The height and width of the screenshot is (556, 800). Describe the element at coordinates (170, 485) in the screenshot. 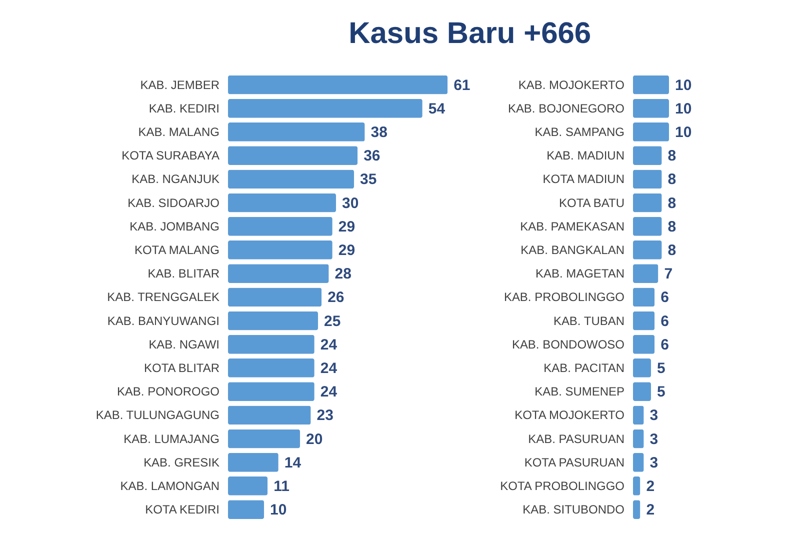

I see `y-tick-label: KAB. LAMONGAN` at that location.